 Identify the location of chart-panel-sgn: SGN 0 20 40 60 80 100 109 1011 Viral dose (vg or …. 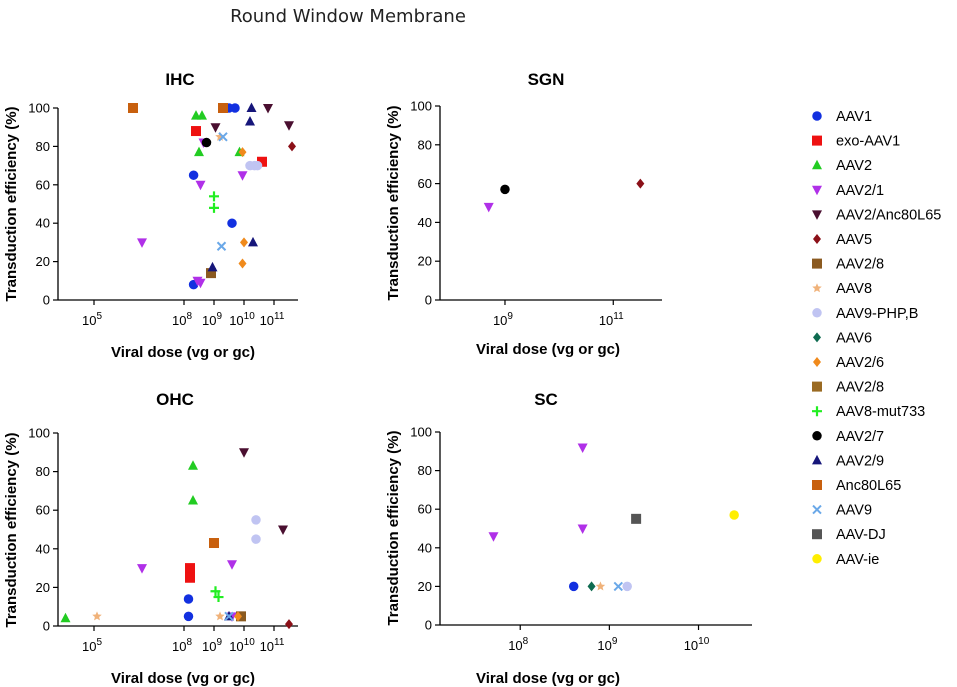
(523, 214).